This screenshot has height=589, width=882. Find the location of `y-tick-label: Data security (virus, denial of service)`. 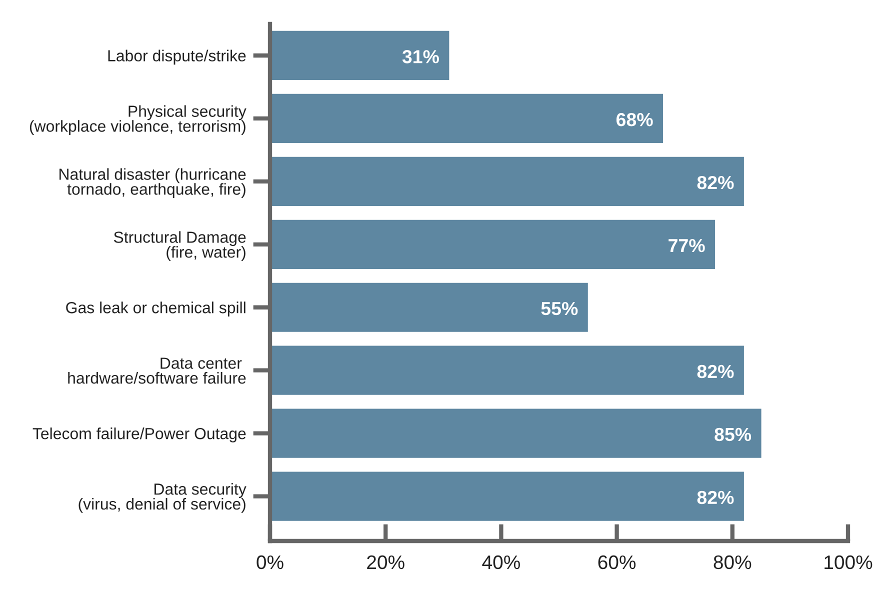

y-tick-label: Data security (virus, denial of service) is located at coordinates (162, 498).